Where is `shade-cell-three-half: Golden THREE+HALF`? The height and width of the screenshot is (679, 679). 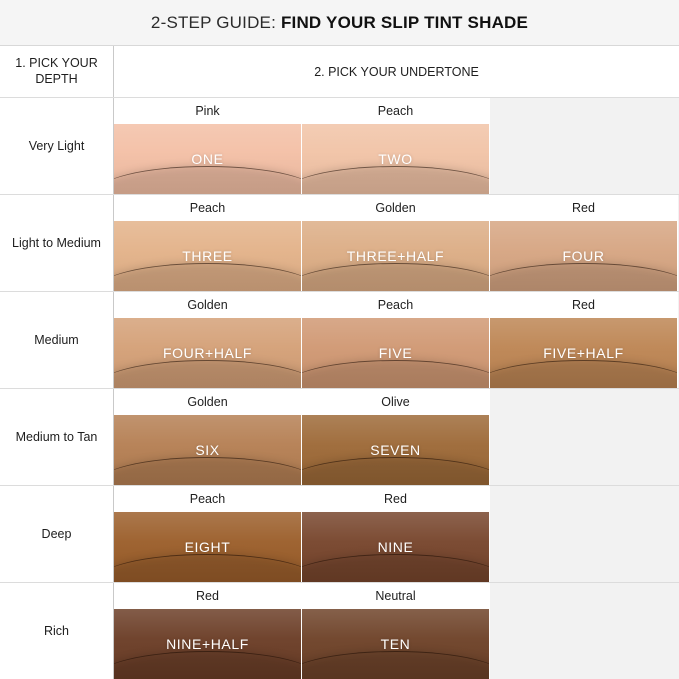
shade-cell-three-half: Golden THREE+HALF is located at coordinates (396, 243).